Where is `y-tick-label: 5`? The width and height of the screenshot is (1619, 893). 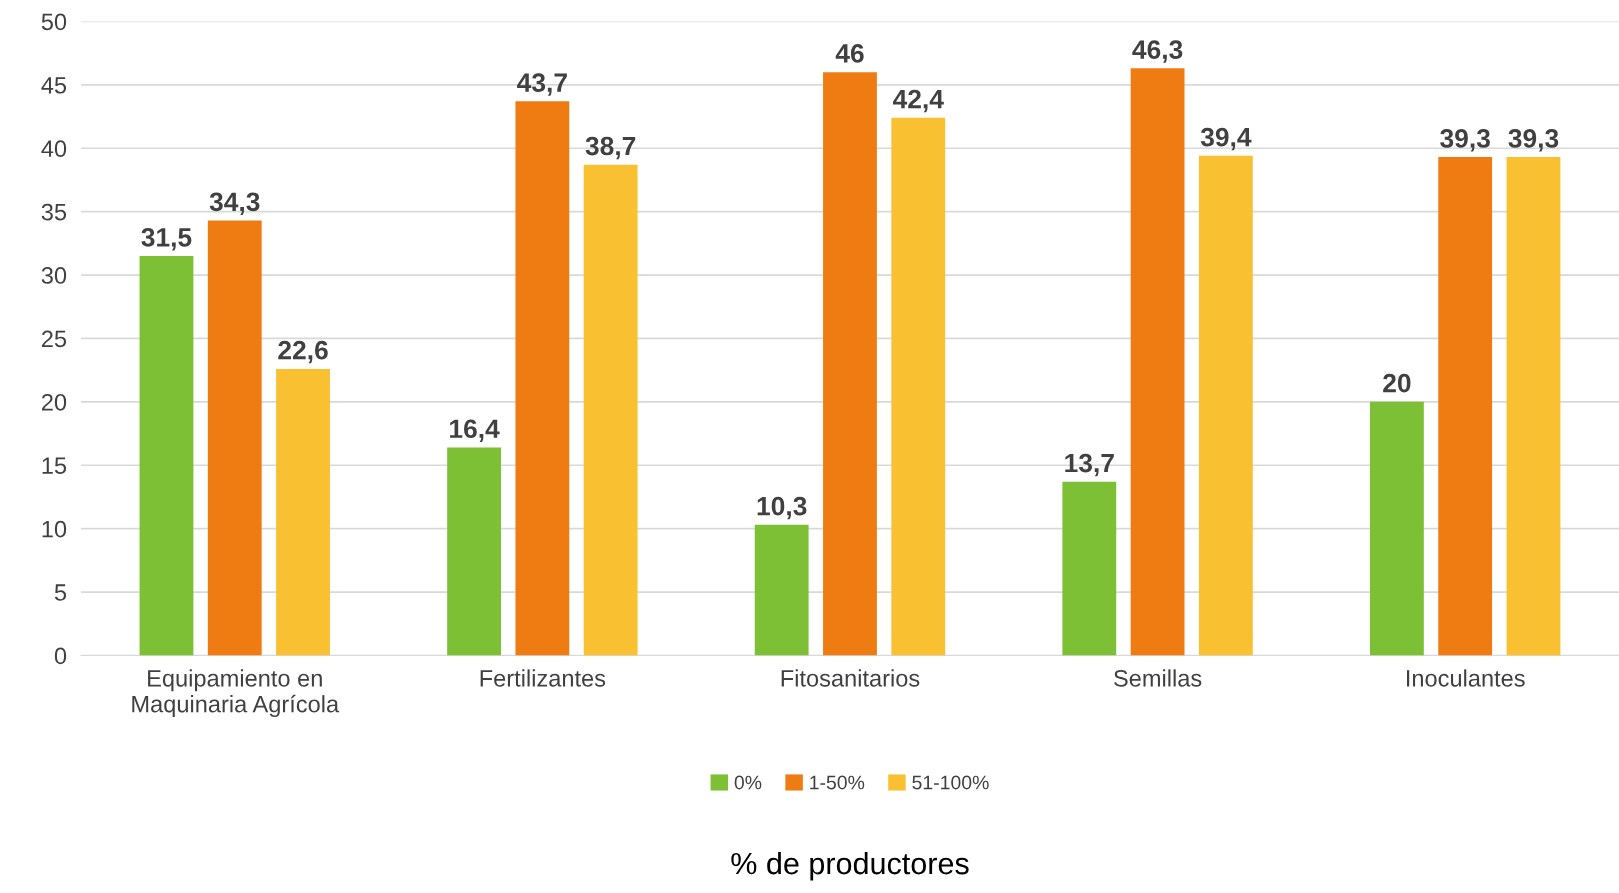 y-tick-label: 5 is located at coordinates (60, 592).